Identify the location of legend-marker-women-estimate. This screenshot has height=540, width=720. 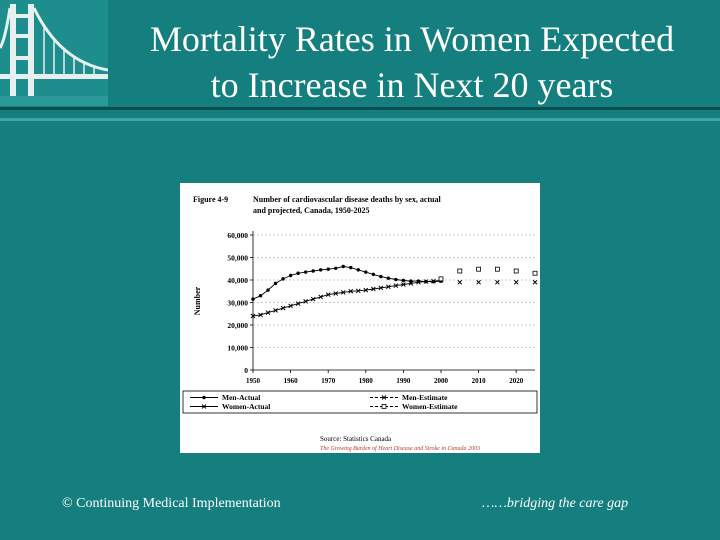
(384, 406).